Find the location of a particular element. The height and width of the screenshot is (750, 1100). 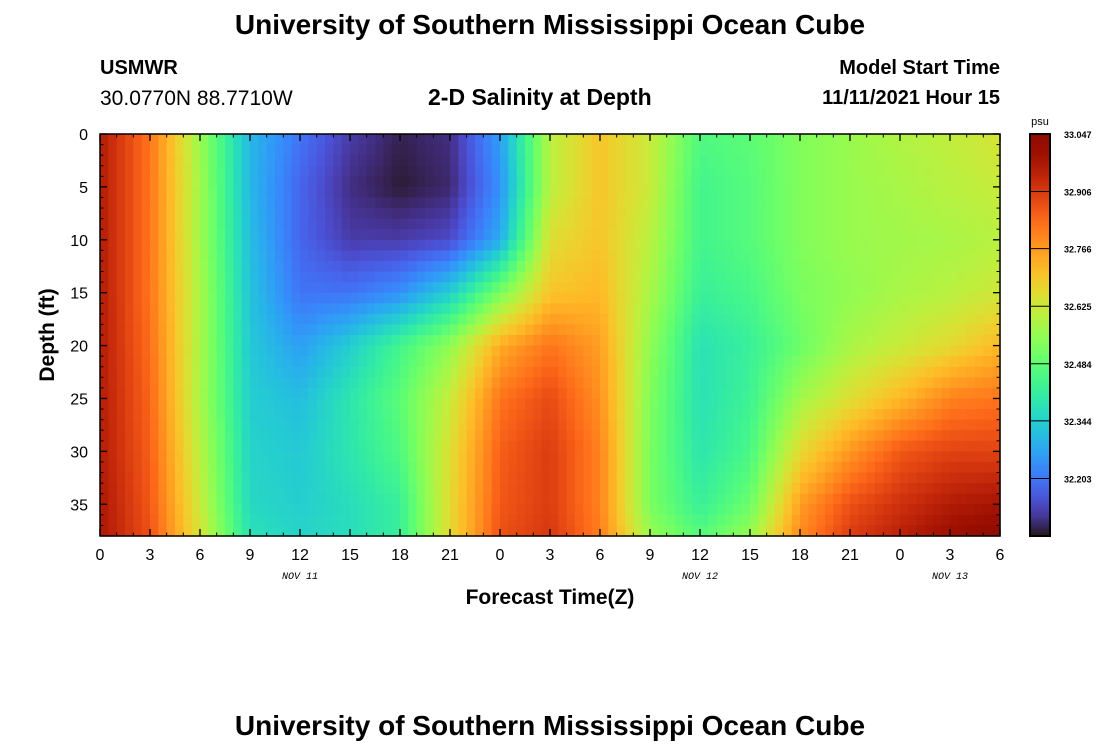

x-tick-label: 0 is located at coordinates (500, 555).